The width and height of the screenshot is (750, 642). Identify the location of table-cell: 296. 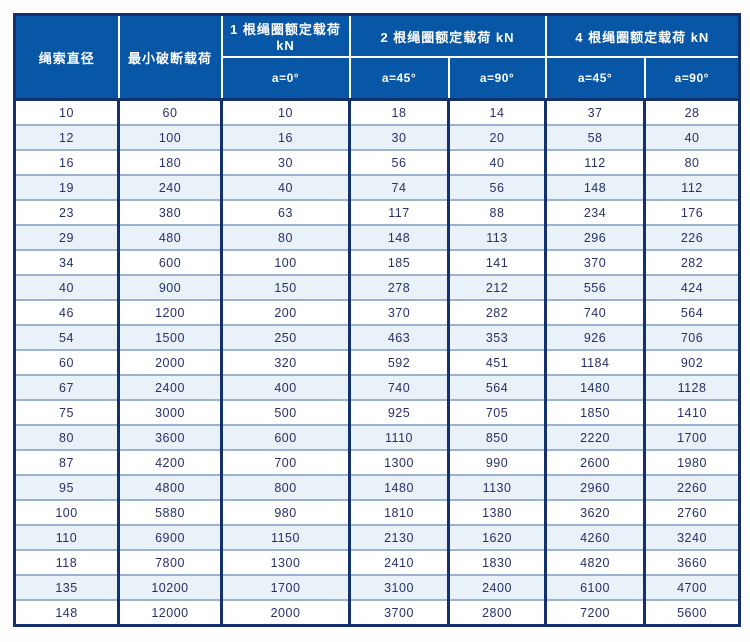
(595, 237).